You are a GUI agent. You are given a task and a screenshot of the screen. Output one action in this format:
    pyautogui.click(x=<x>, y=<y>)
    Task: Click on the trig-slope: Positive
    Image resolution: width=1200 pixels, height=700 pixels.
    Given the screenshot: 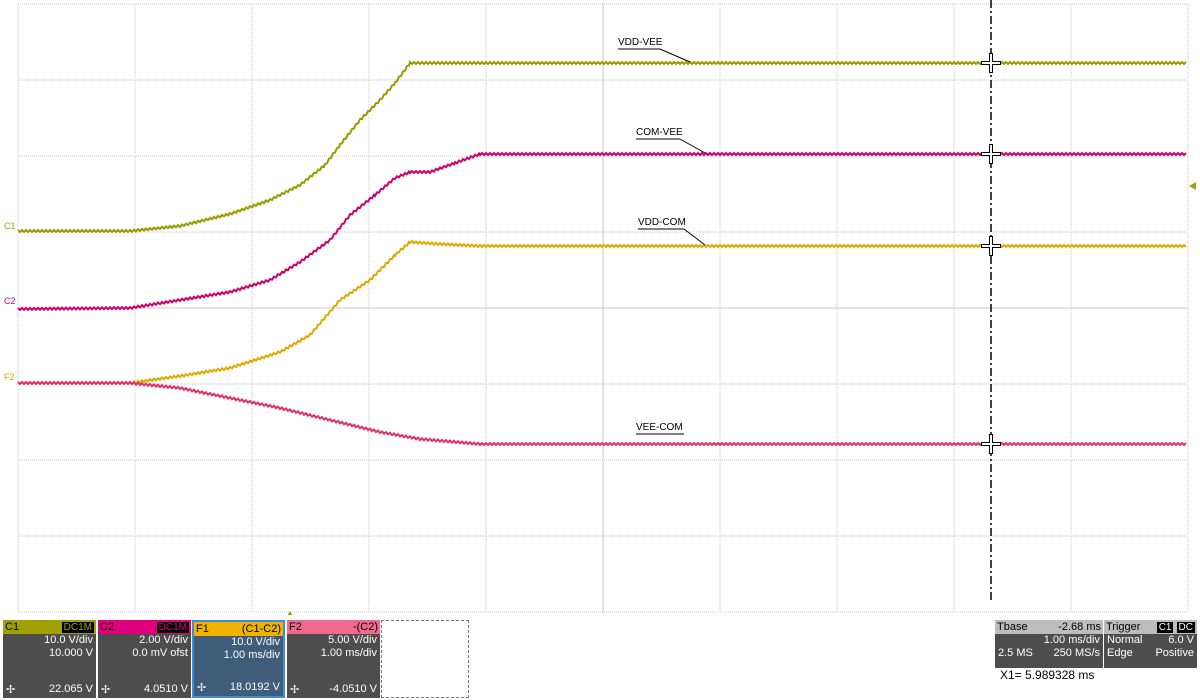 What is the action you would take?
    pyautogui.click(x=1174, y=653)
    